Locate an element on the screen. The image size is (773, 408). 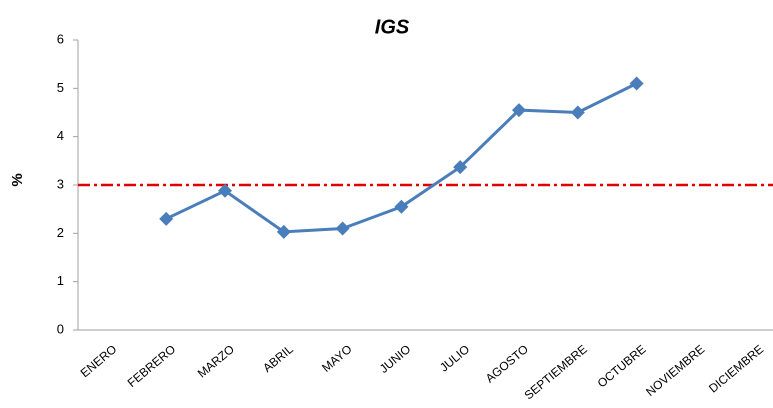
x-tick-label: AGOSTO is located at coordinates (507, 364).